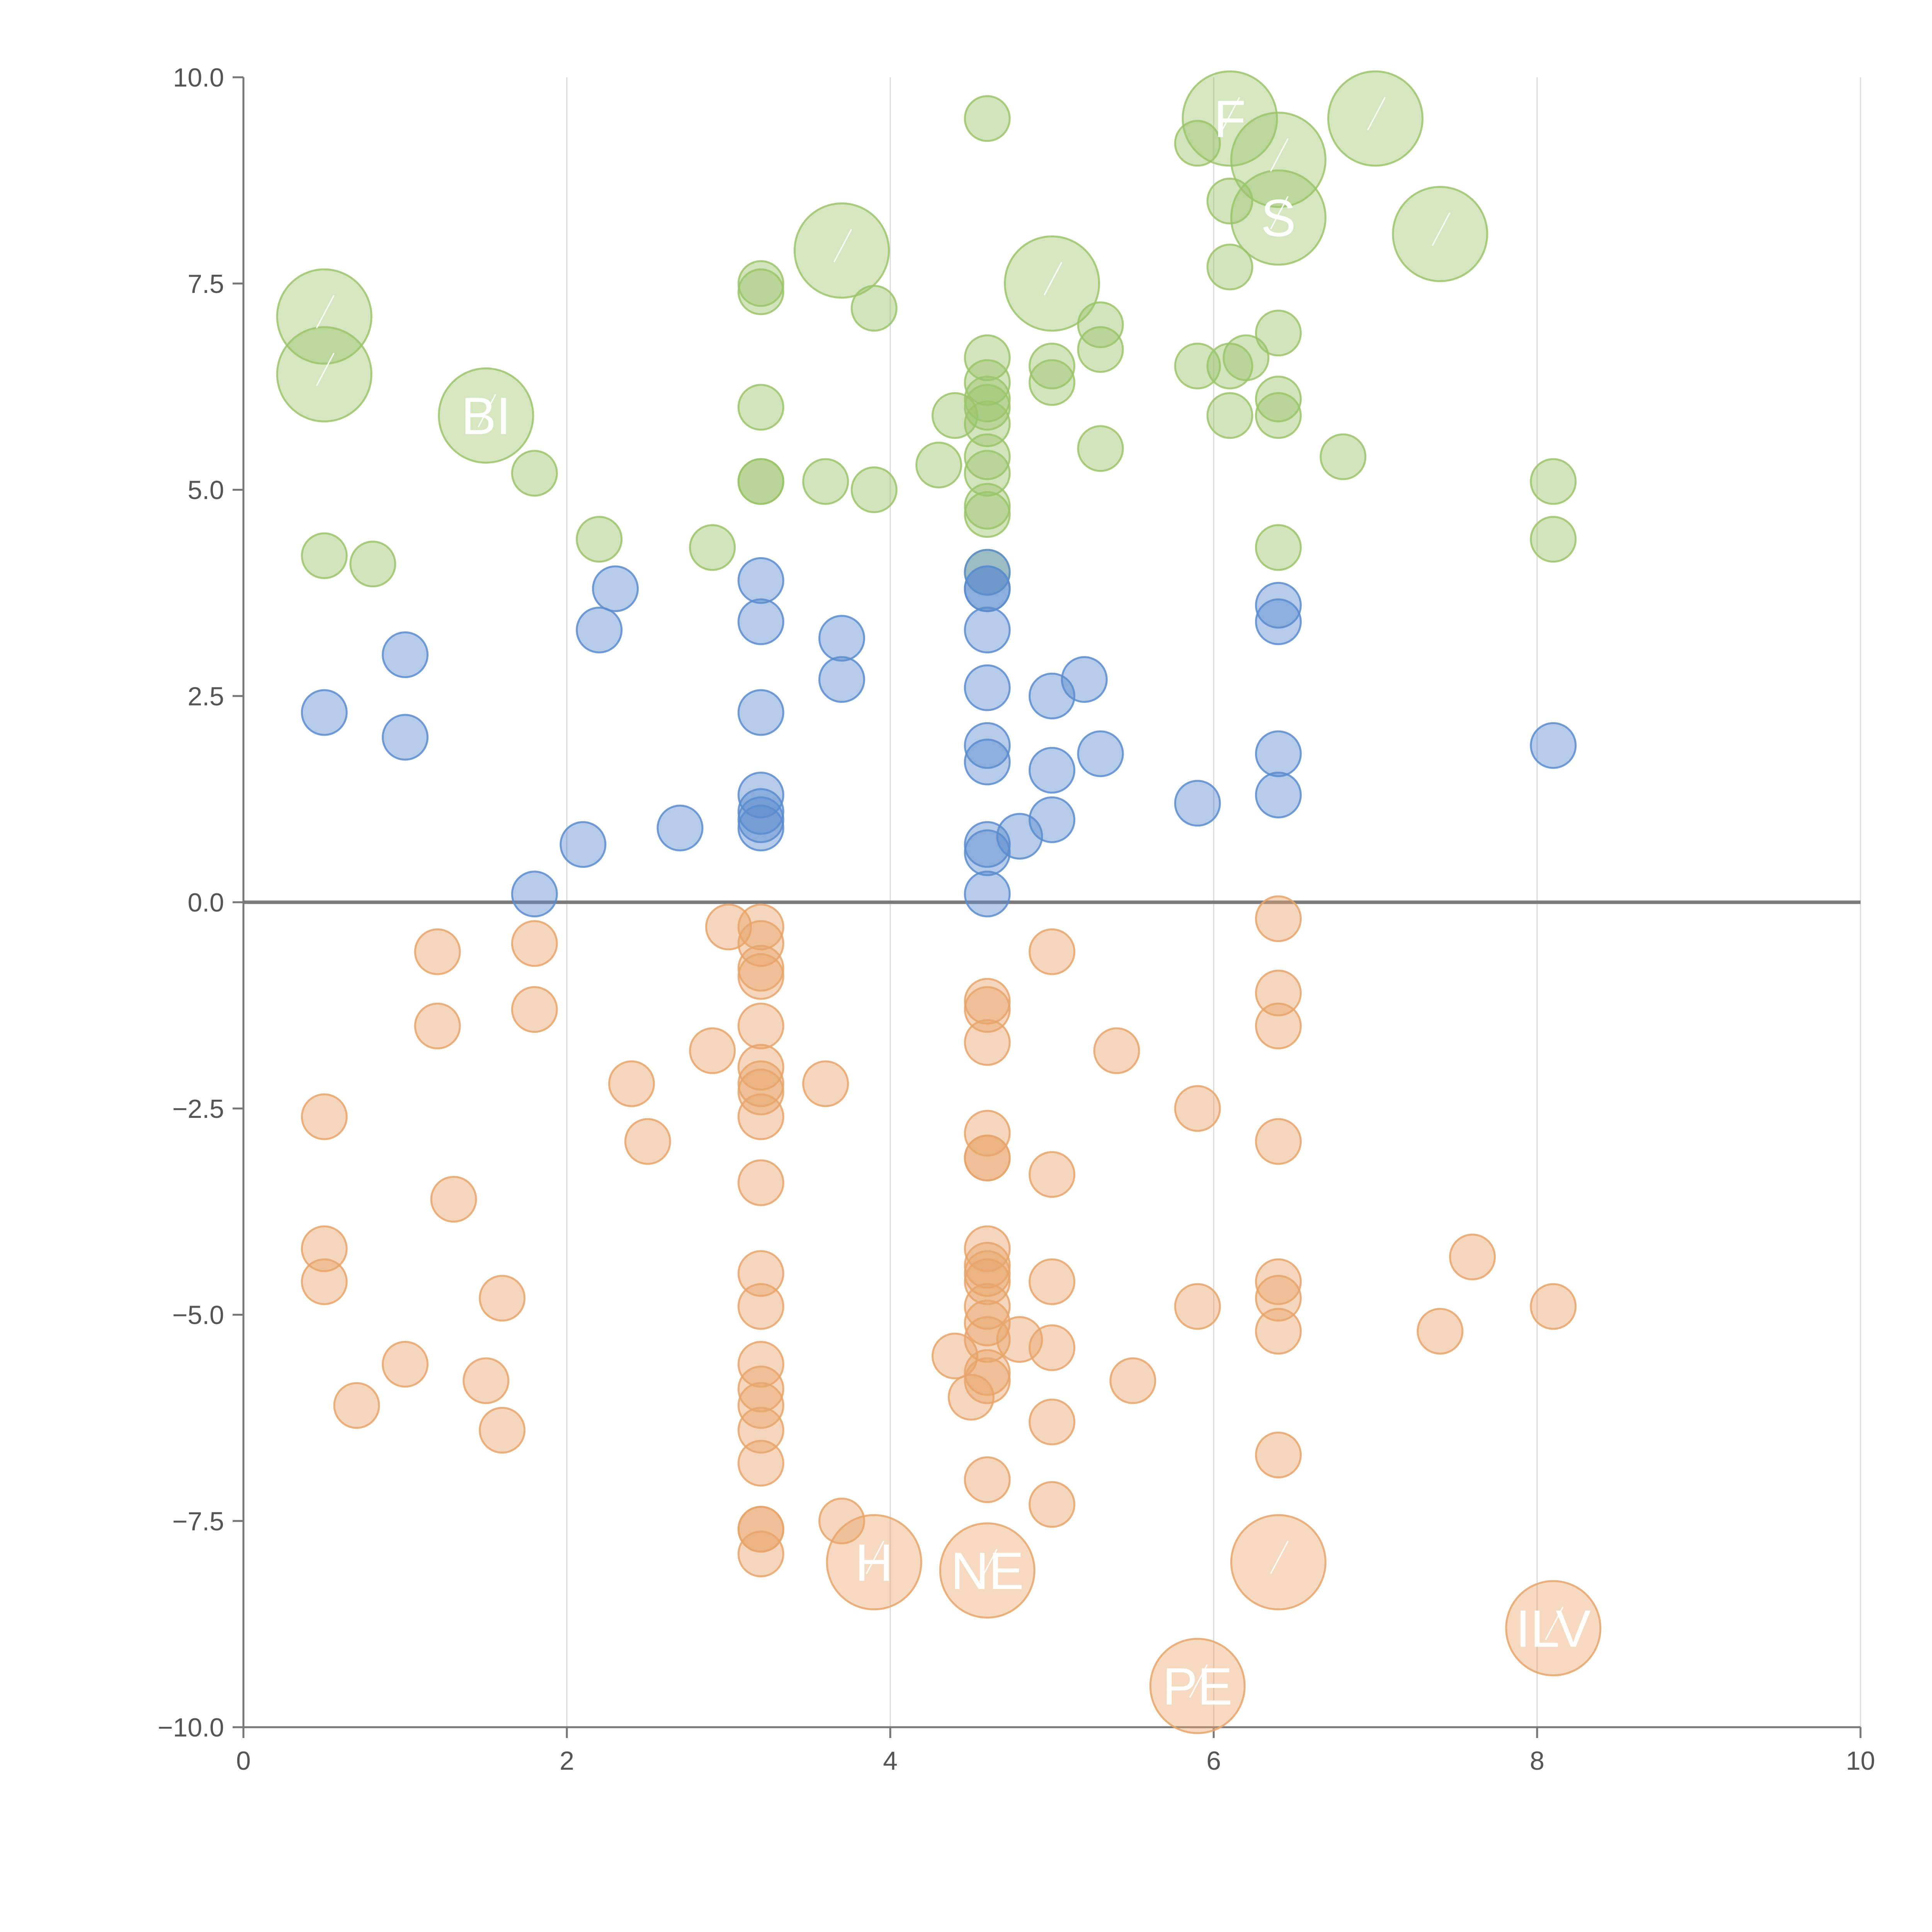 Image resolution: width=1932 pixels, height=1932 pixels. Describe the element at coordinates (1213, 1761) in the screenshot. I see `x-tick-label-3: 6` at that location.